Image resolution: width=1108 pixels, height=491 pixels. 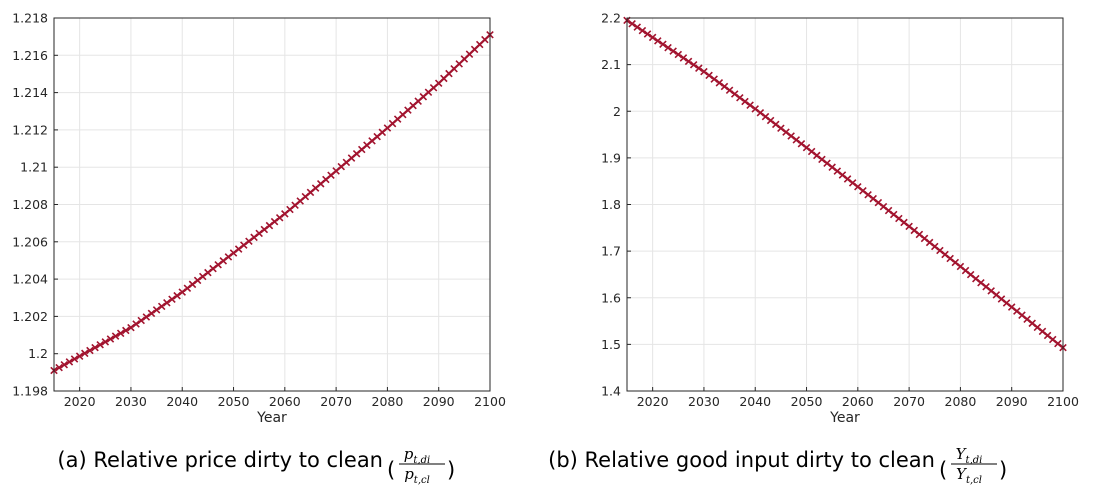 I want to click on panel-b-fraction-numerator: Yt,di, so click(x=969, y=455).